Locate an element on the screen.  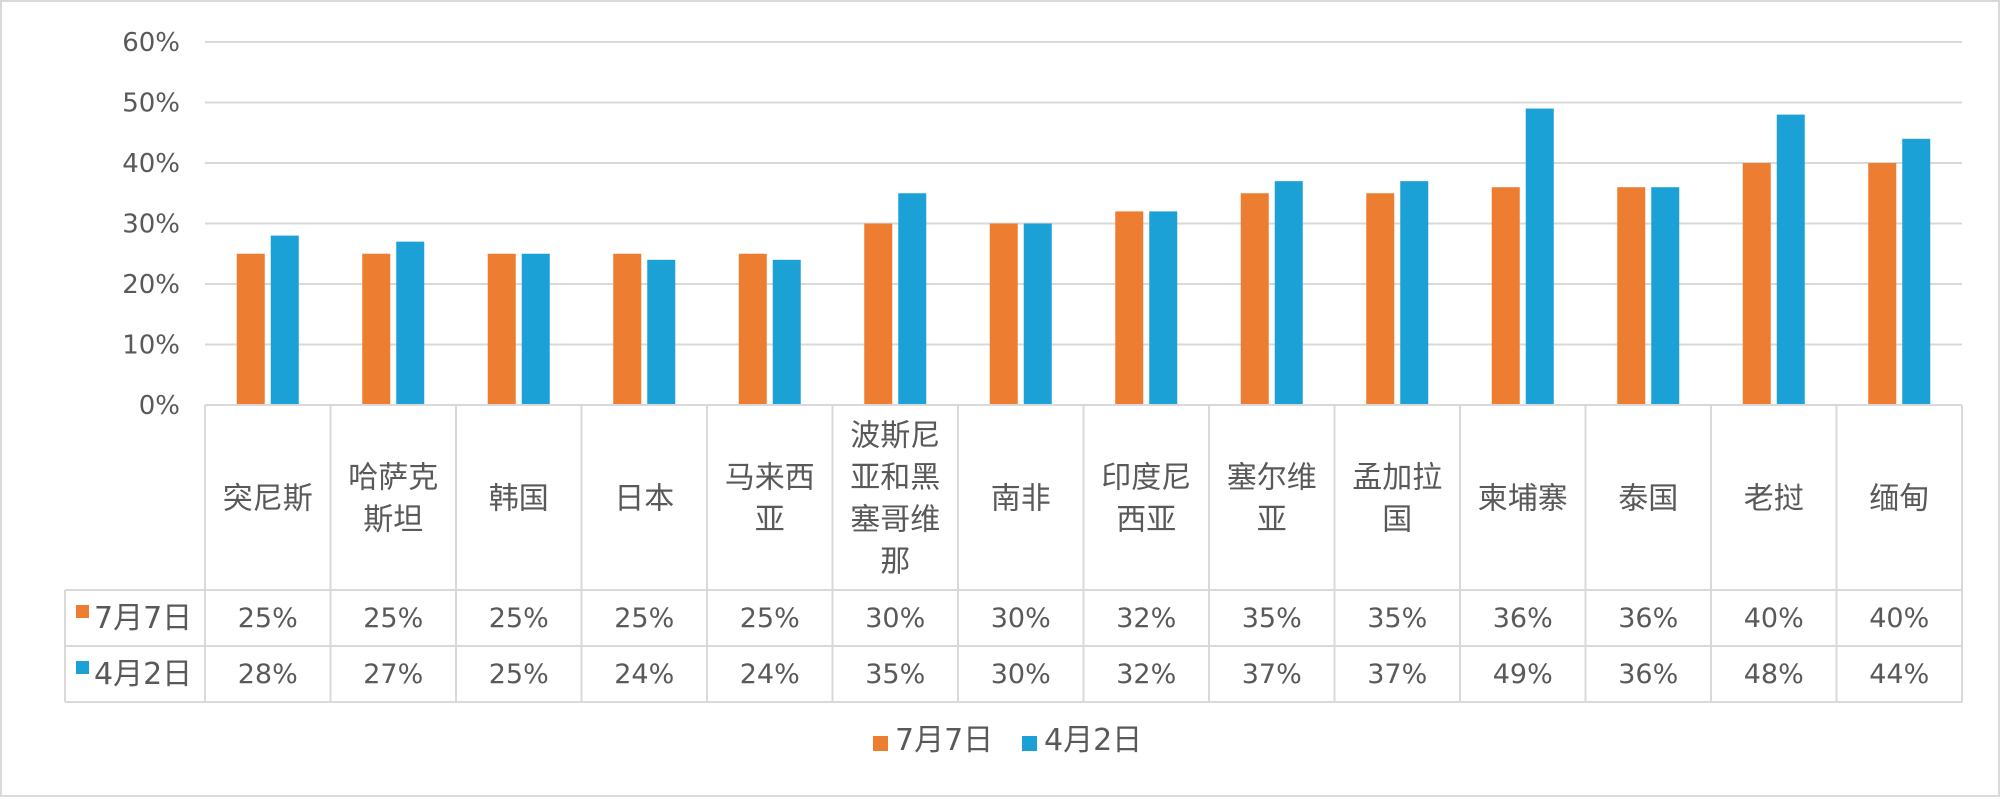
legend: 7月7日 4月2日 is located at coordinates (1007, 740).